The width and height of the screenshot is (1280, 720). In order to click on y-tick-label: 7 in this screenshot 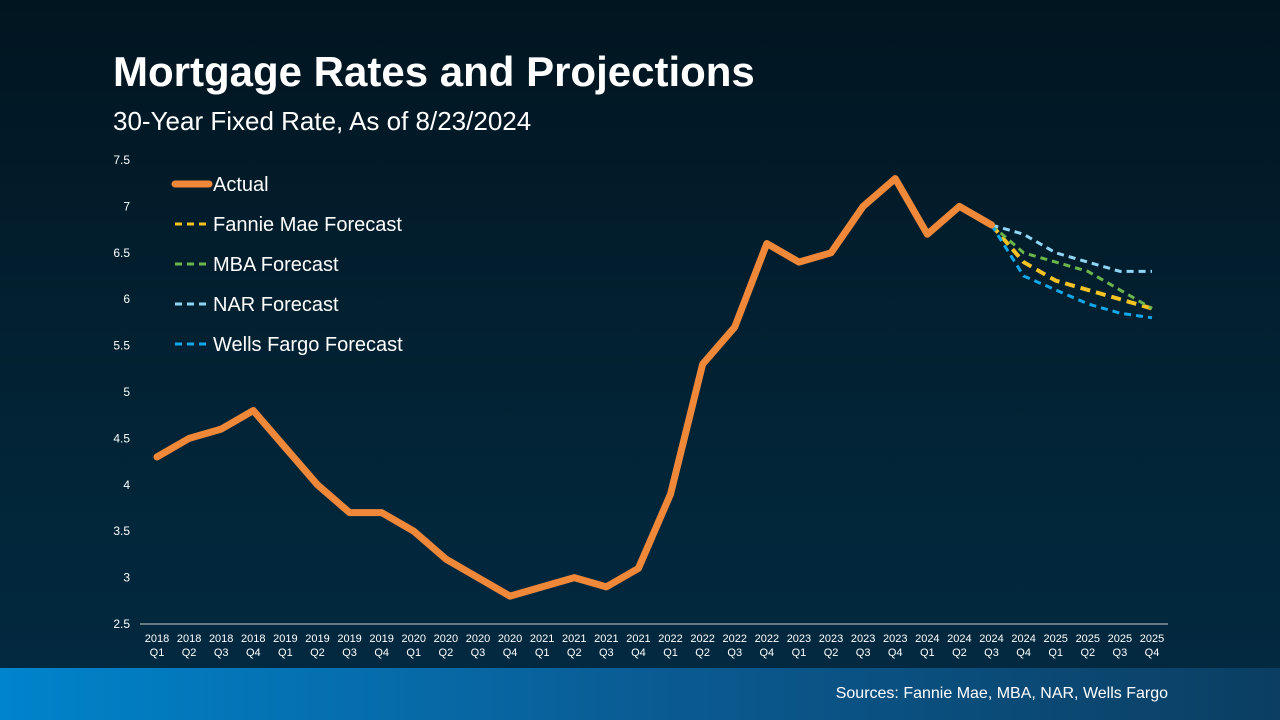, I will do `click(126, 206)`.